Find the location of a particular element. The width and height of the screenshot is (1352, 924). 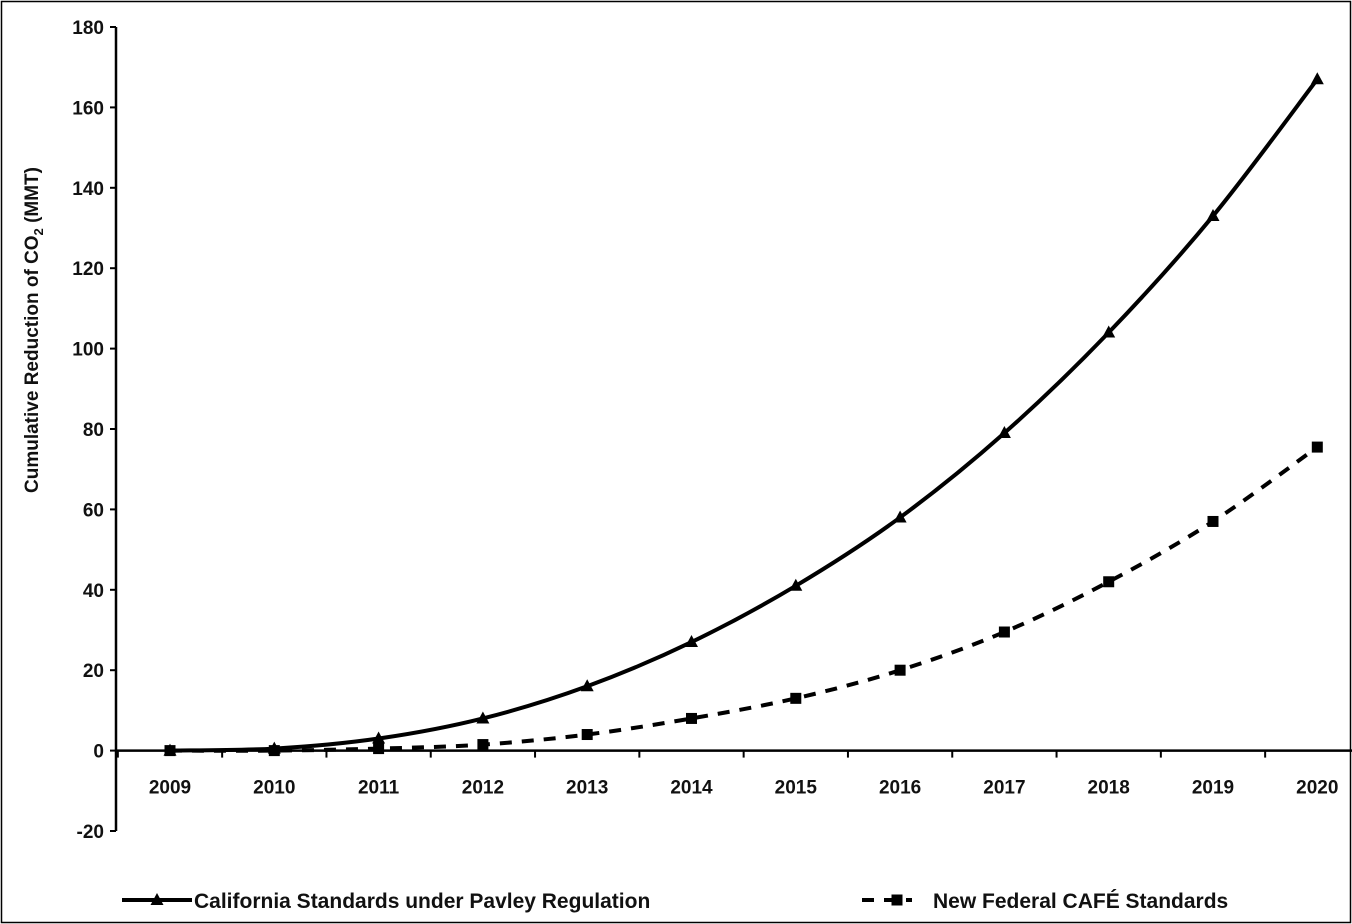

y-tick-label: 60 is located at coordinates (93, 510).